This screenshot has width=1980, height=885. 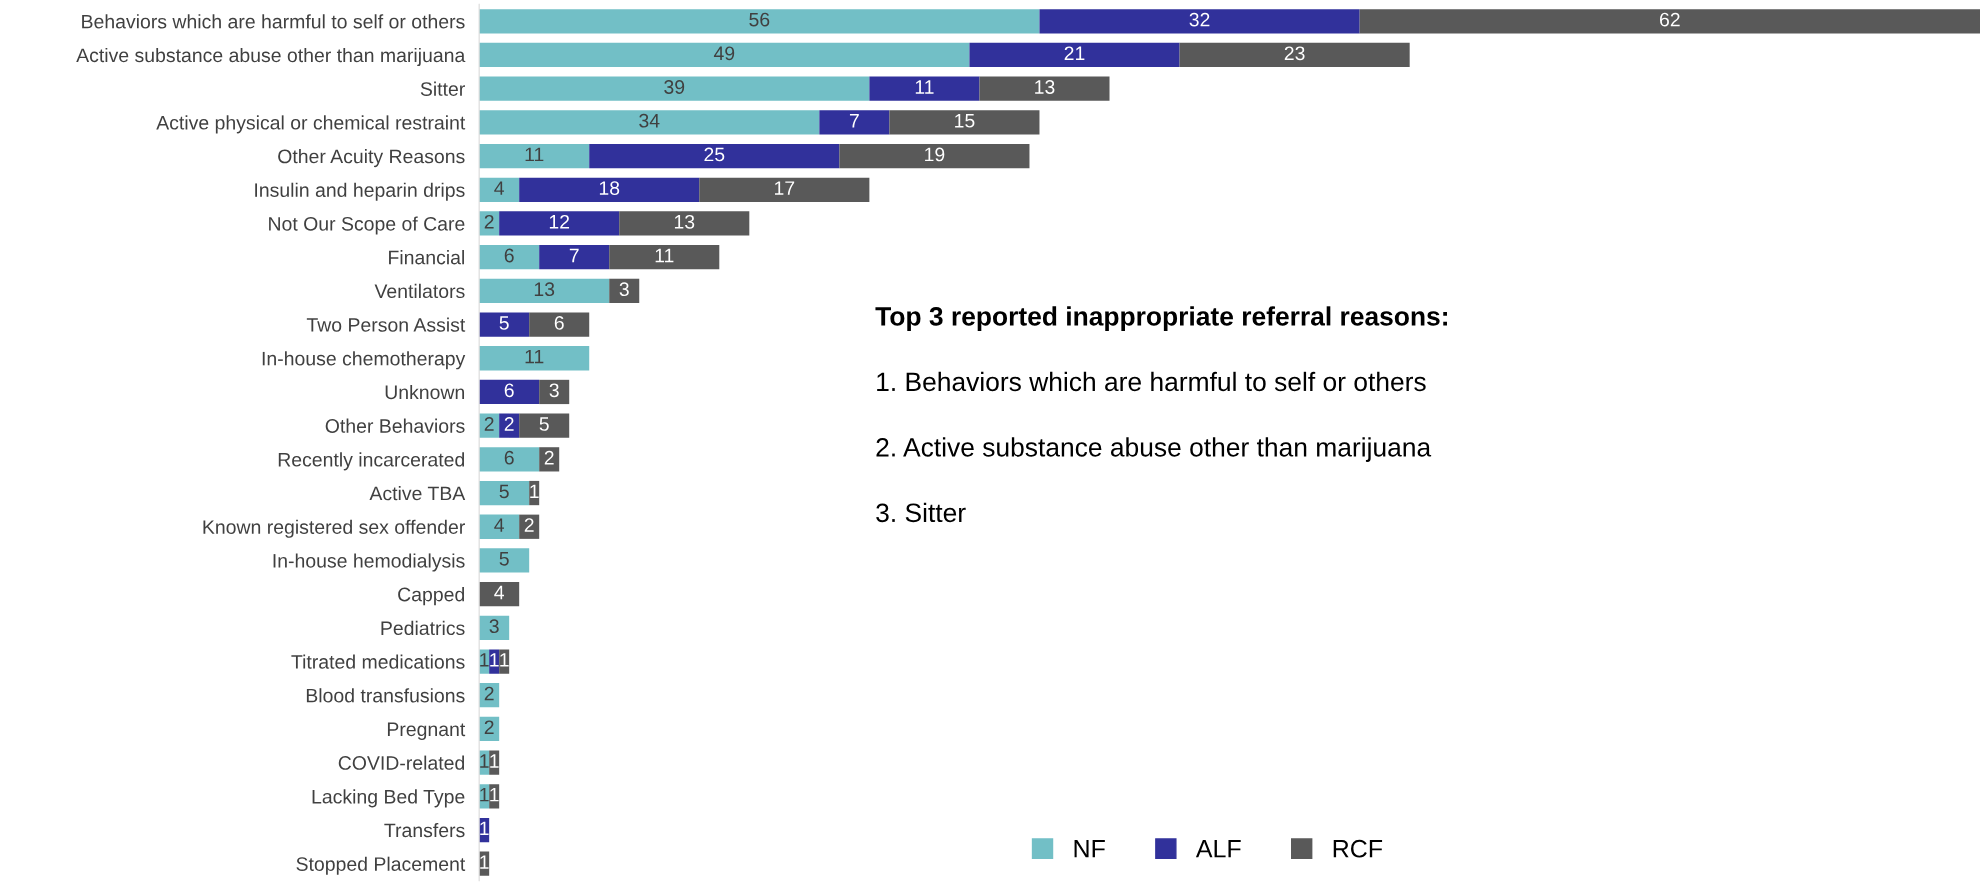 What do you see at coordinates (386, 324) in the screenshot?
I see `y-tick-label: Two Person Assist` at bounding box center [386, 324].